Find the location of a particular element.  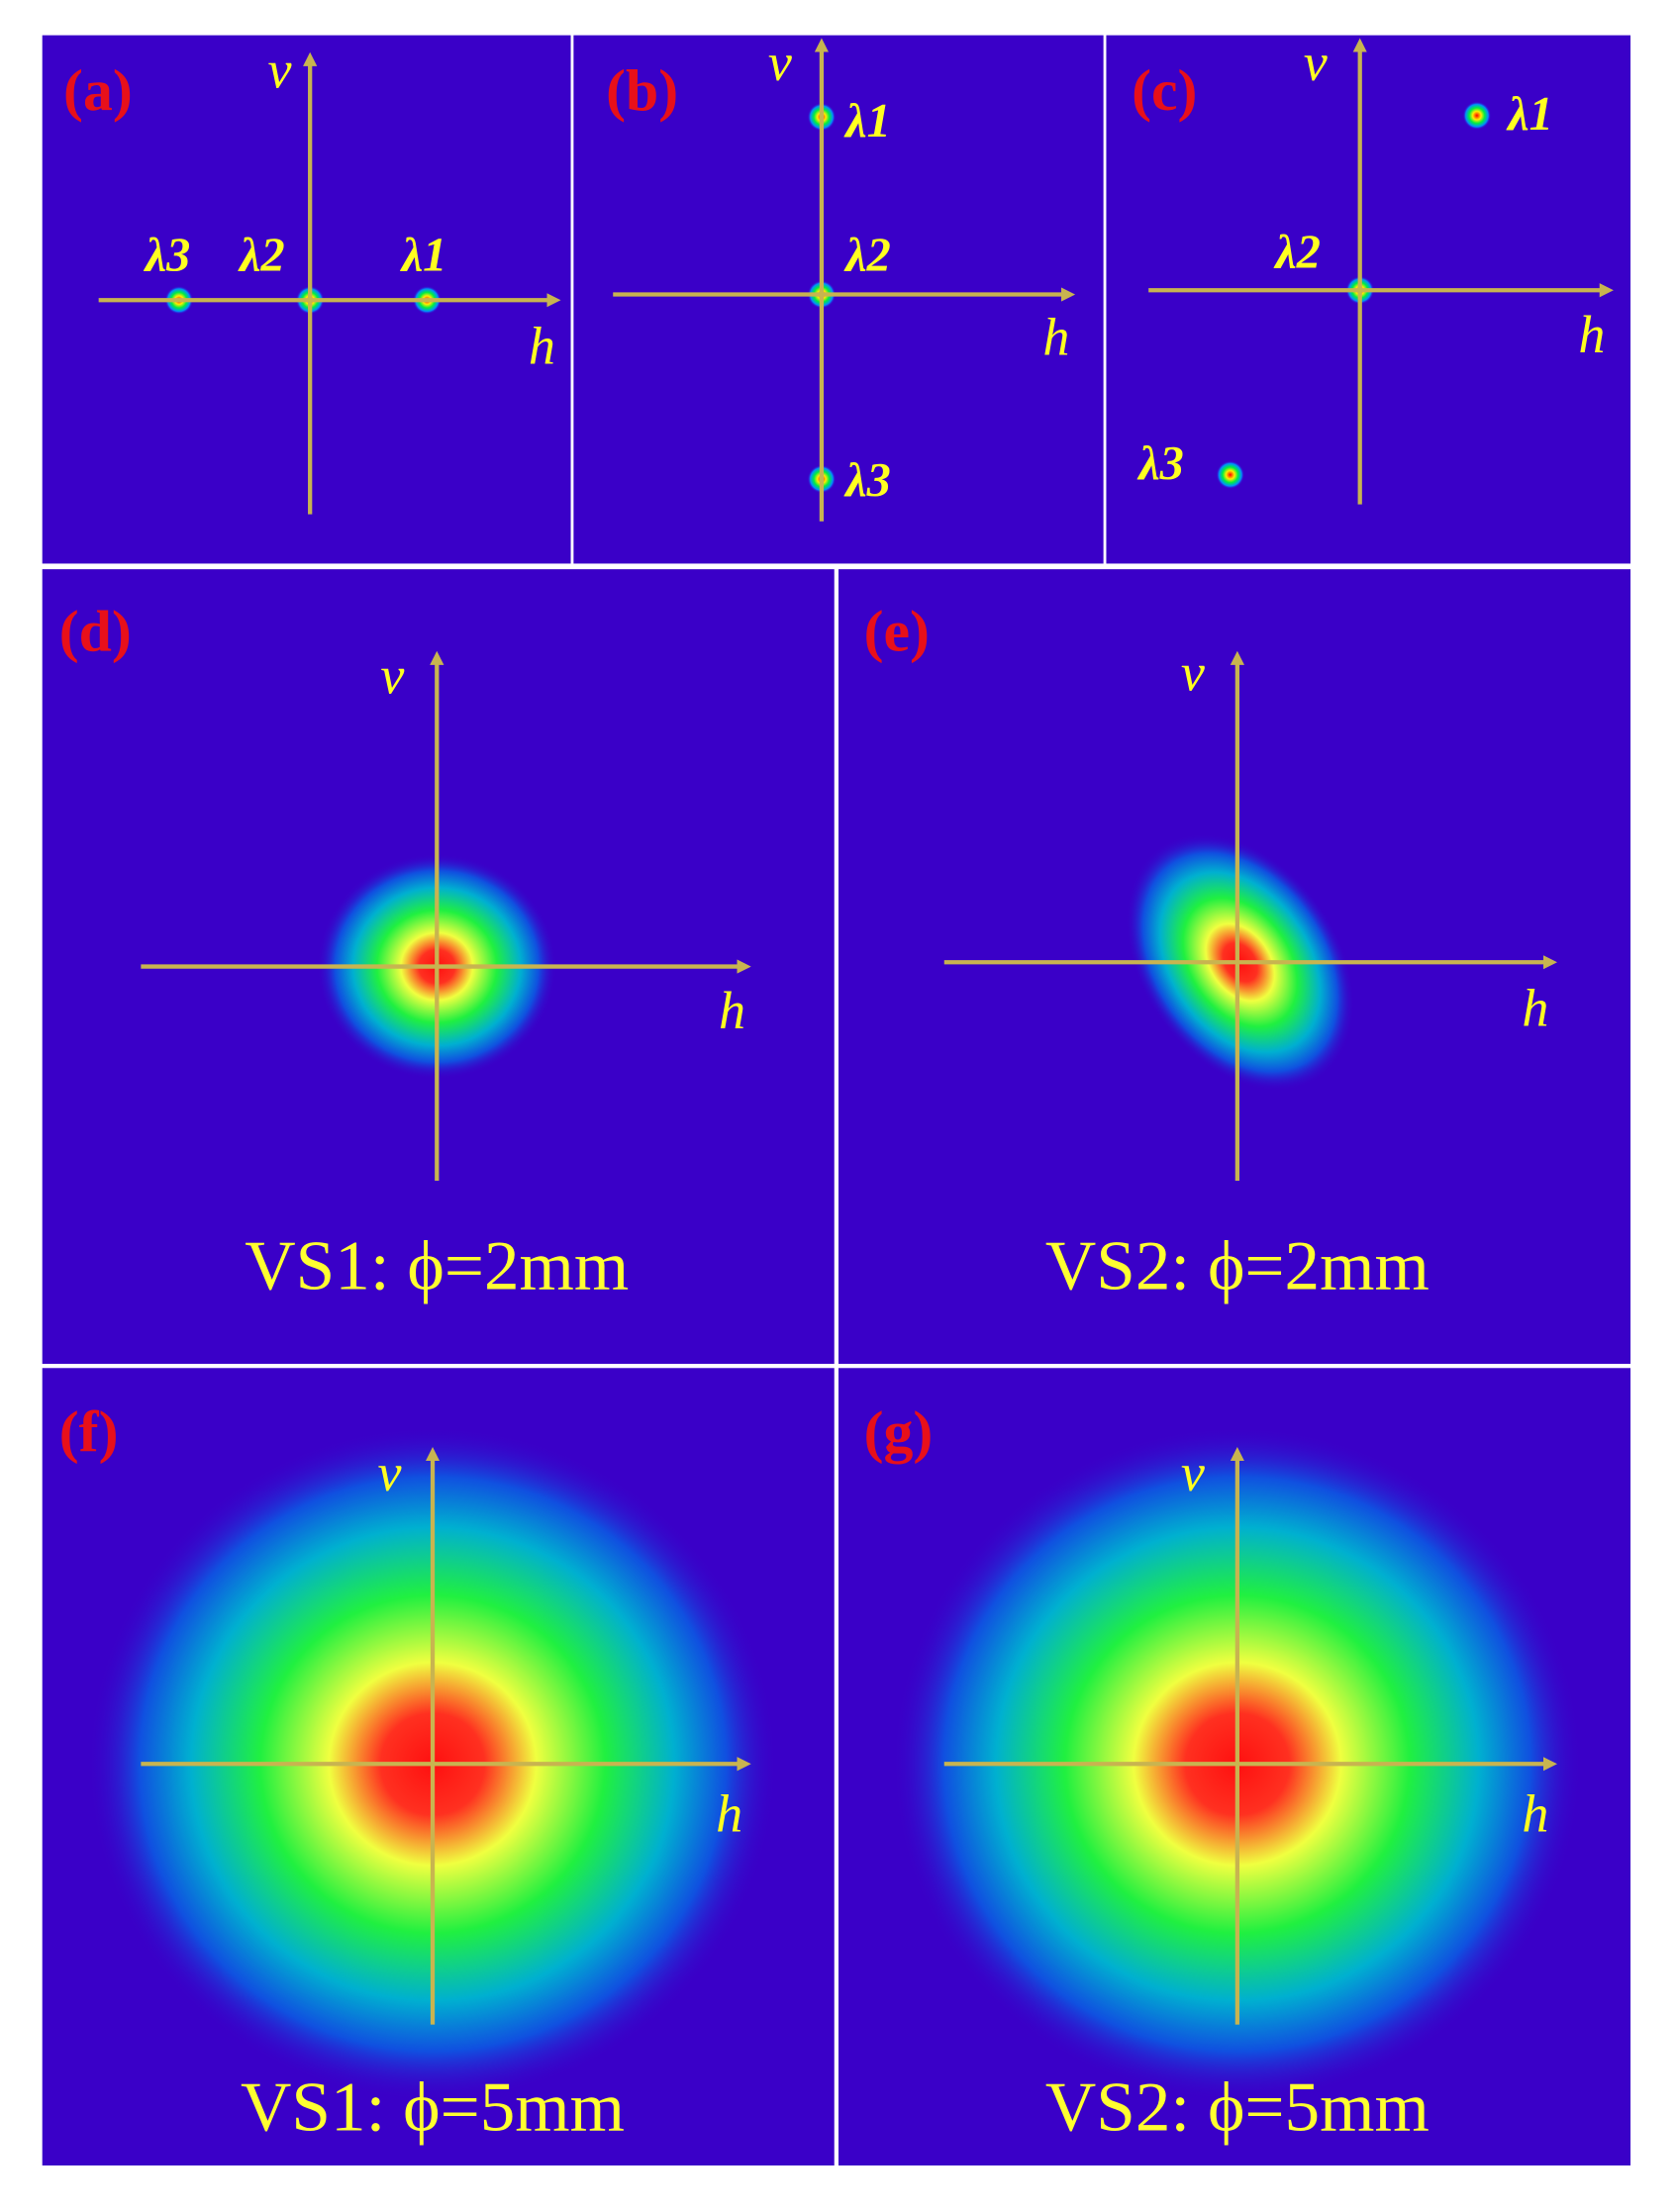

panel-bg is located at coordinates (839, 299).